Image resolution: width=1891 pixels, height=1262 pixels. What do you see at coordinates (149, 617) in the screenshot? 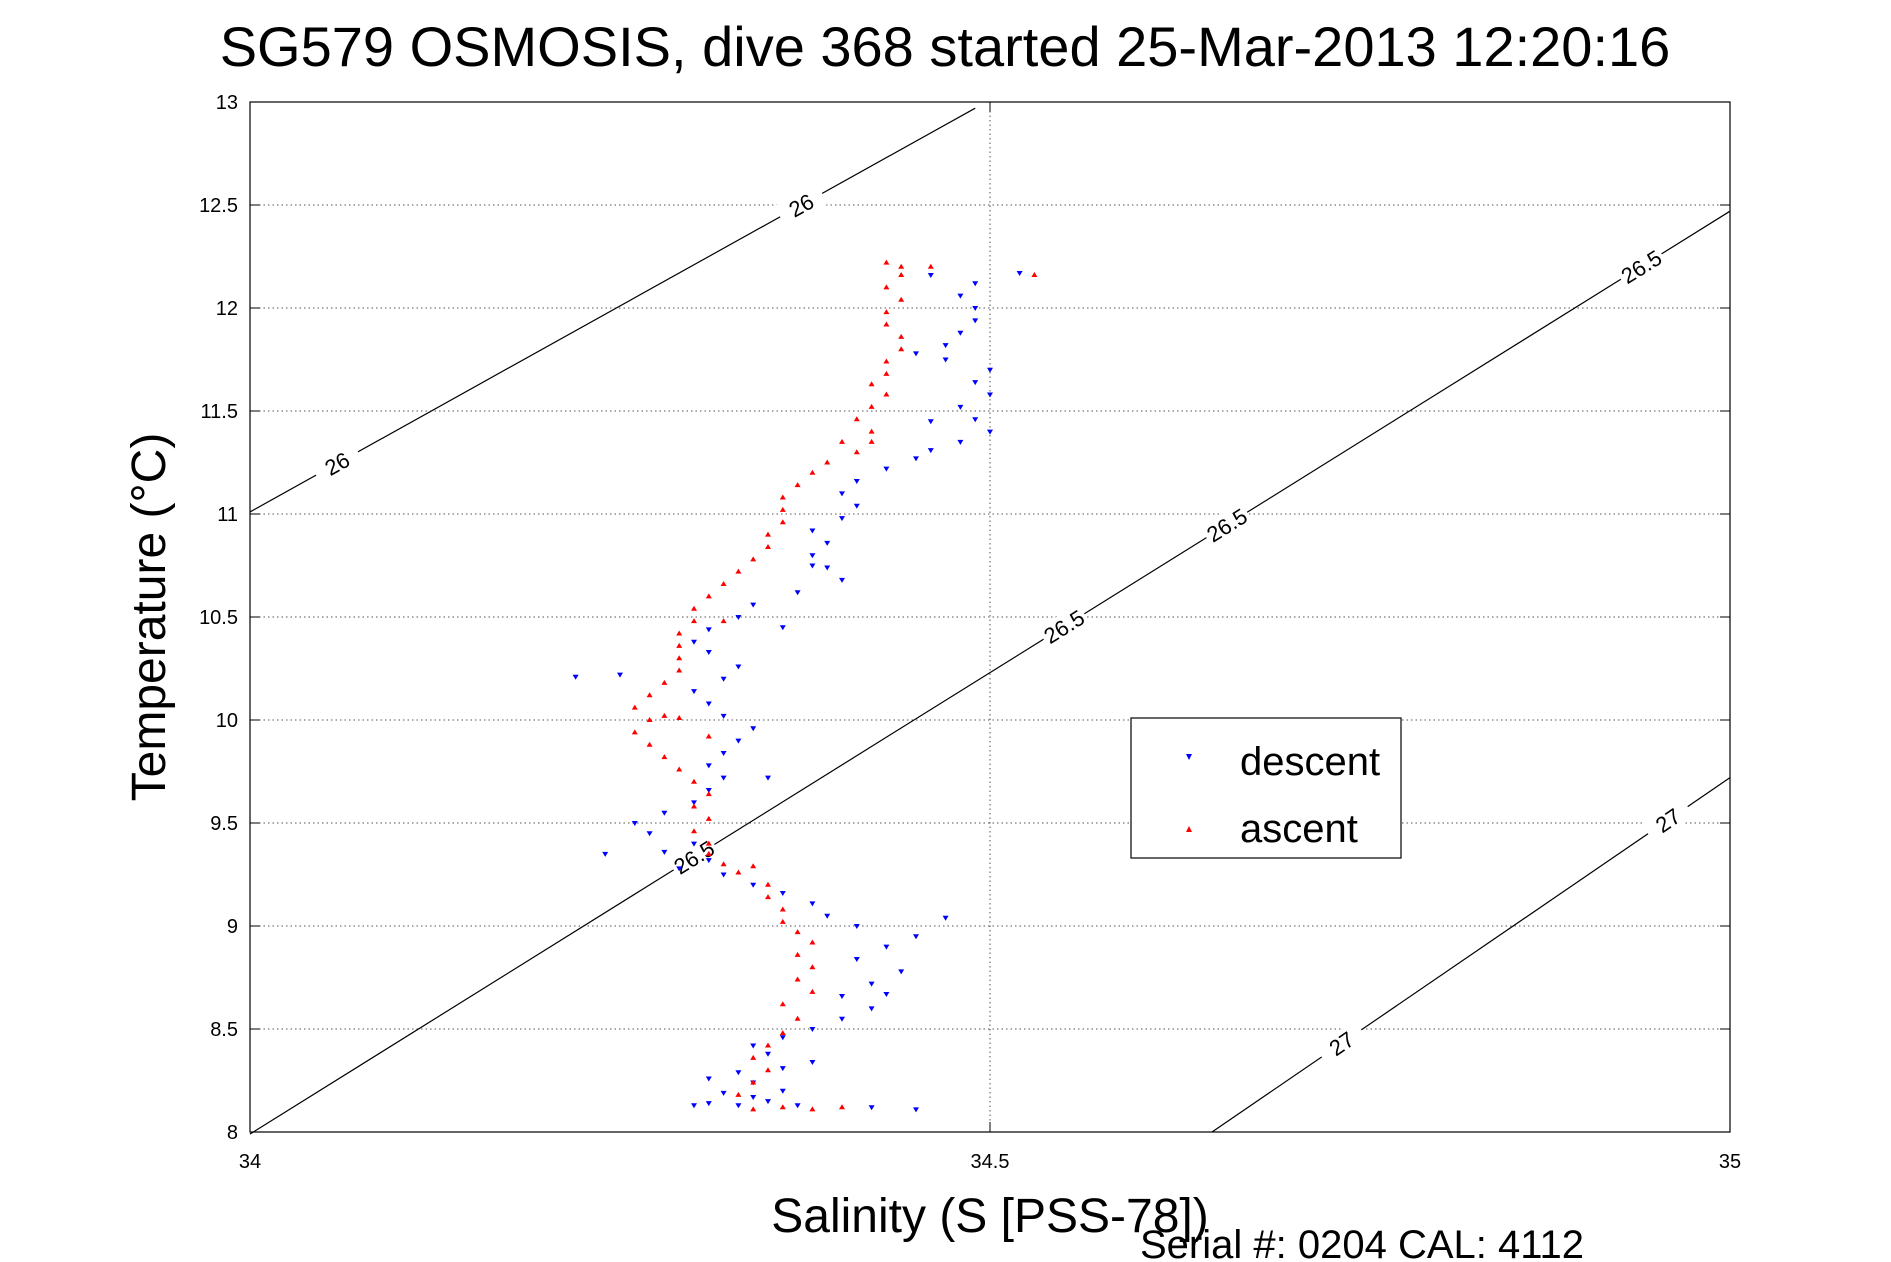
I see `y-axis-title: Temperature (°C)` at bounding box center [149, 617].